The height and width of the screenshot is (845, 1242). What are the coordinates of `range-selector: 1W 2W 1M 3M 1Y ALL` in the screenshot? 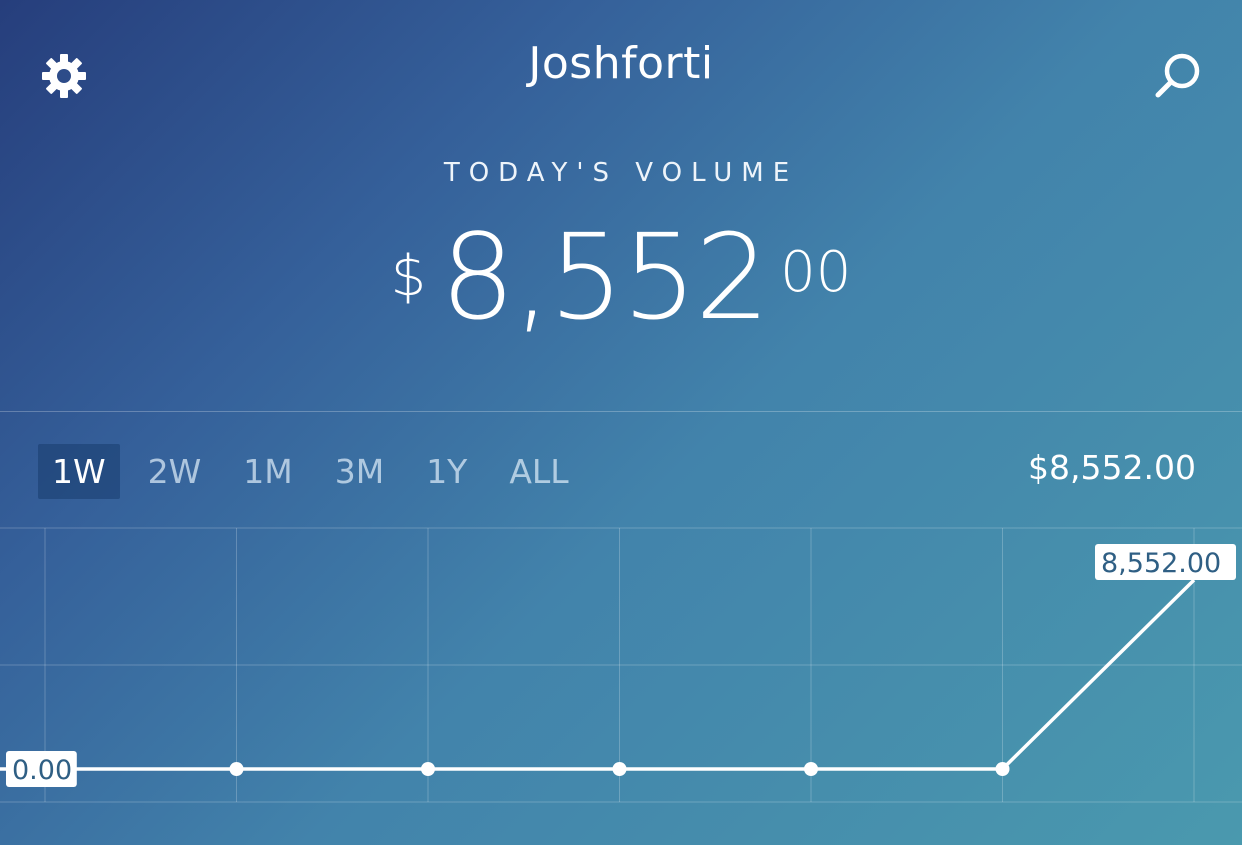 It's located at (317, 471).